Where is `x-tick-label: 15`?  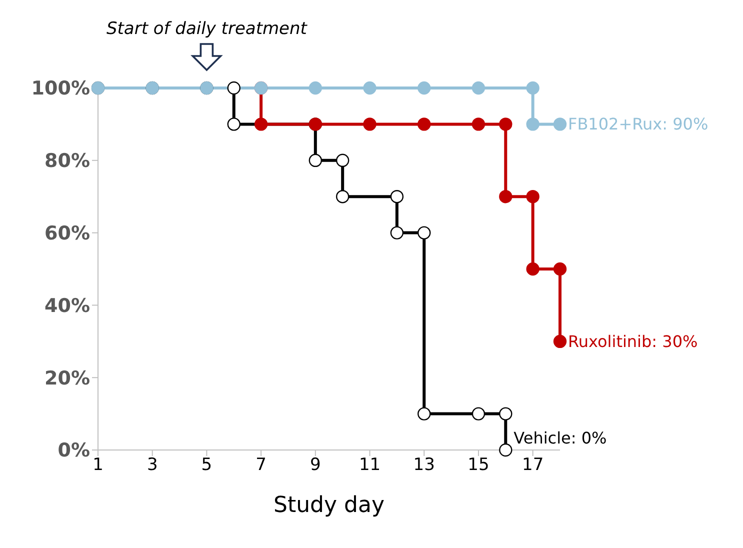 x-tick-label: 15 is located at coordinates (479, 465).